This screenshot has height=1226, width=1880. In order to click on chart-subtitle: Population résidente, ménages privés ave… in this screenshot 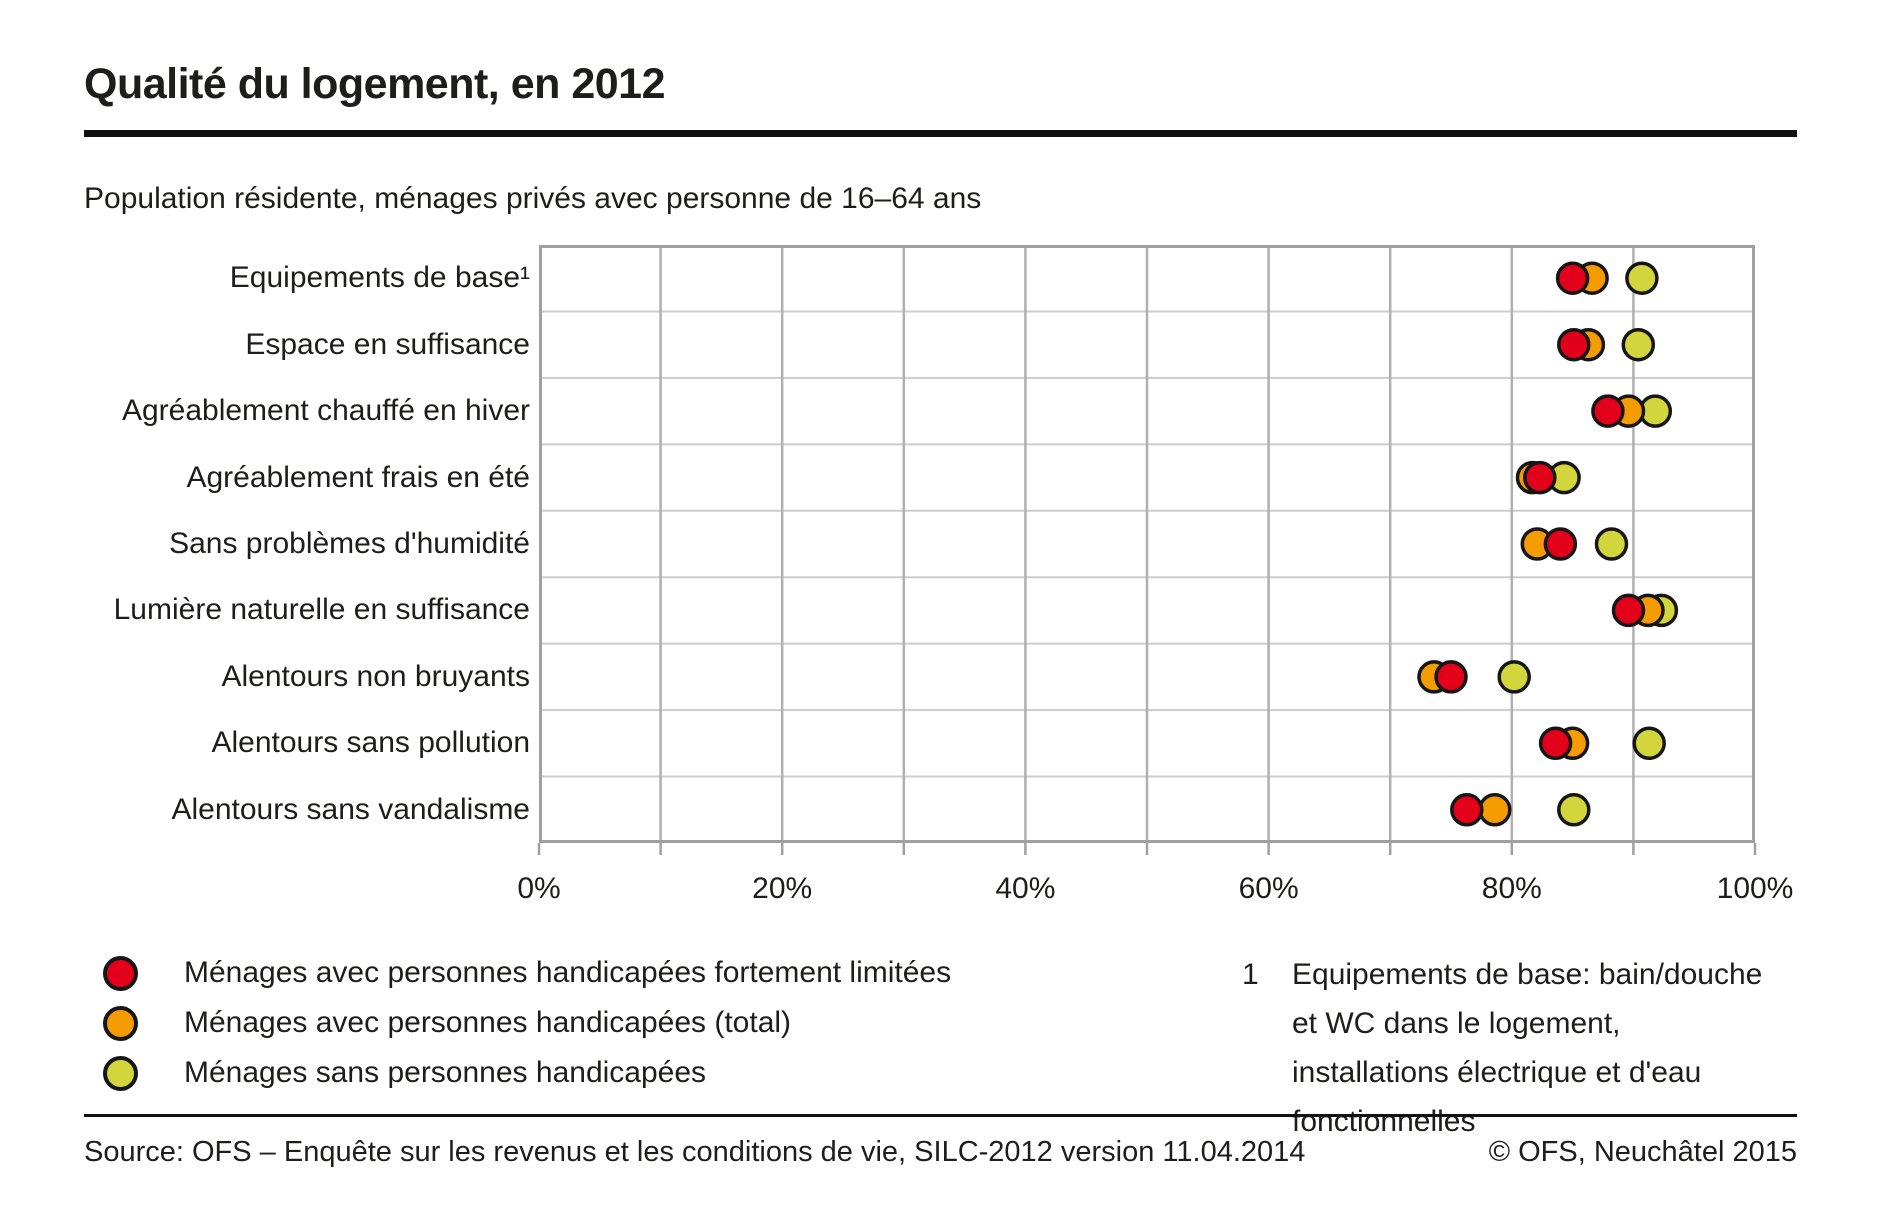, I will do `click(533, 198)`.